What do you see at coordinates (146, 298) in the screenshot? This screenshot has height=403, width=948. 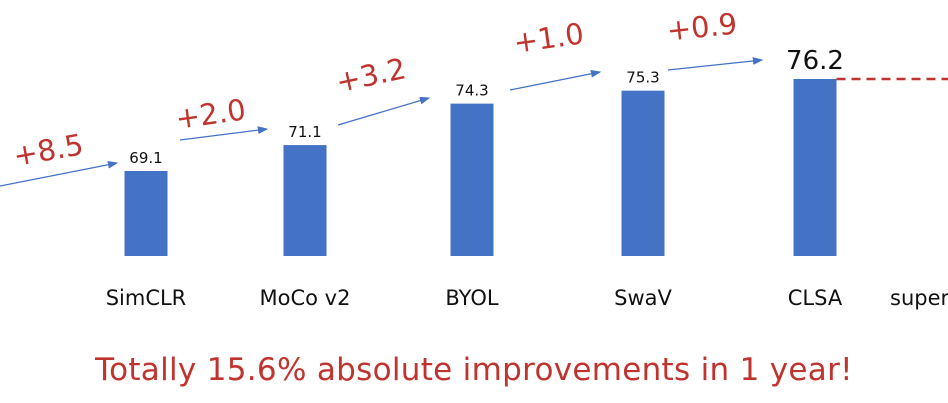 I see `category-label-1: SimCLR` at bounding box center [146, 298].